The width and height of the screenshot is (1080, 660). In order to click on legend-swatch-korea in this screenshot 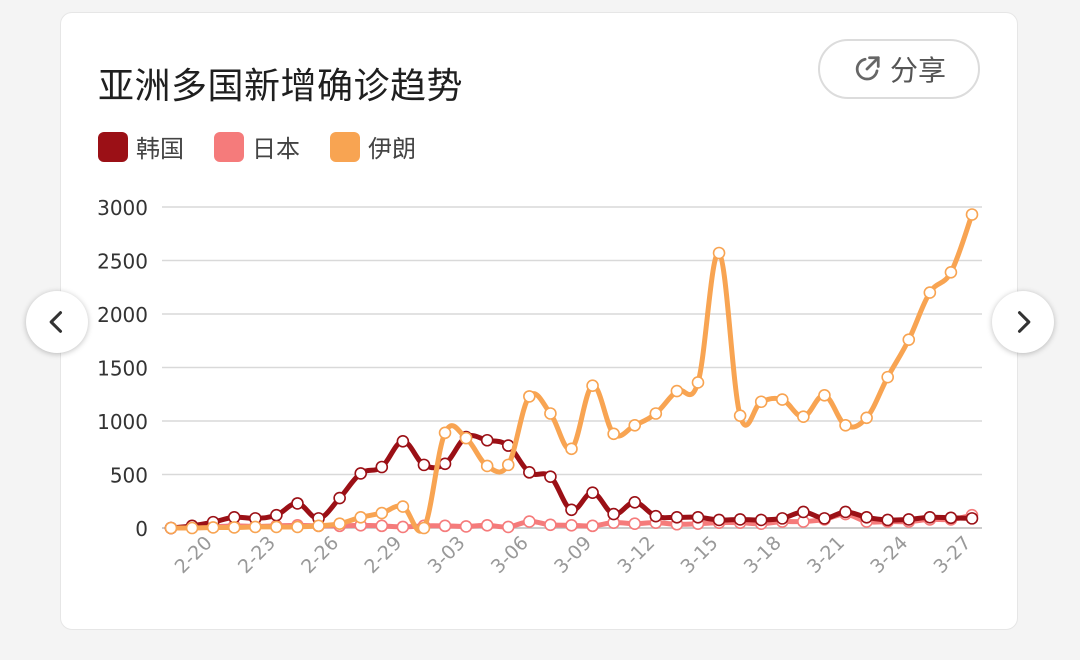, I will do `click(113, 146)`.